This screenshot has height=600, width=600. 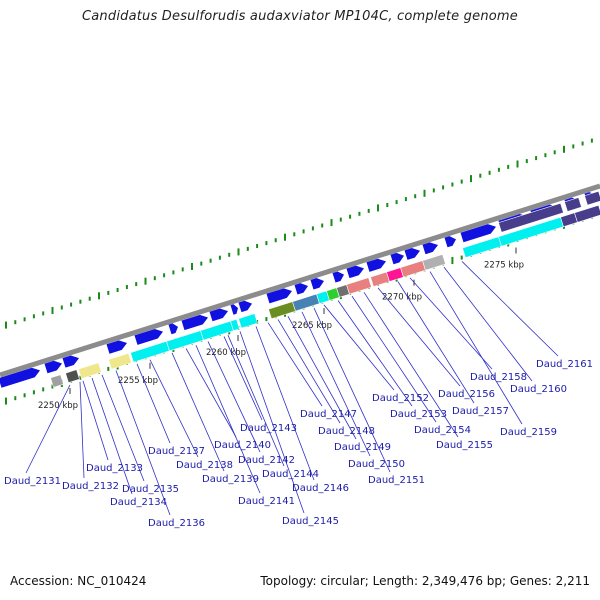 I want to click on gene-label: Daud_2147, so click(x=328, y=414).